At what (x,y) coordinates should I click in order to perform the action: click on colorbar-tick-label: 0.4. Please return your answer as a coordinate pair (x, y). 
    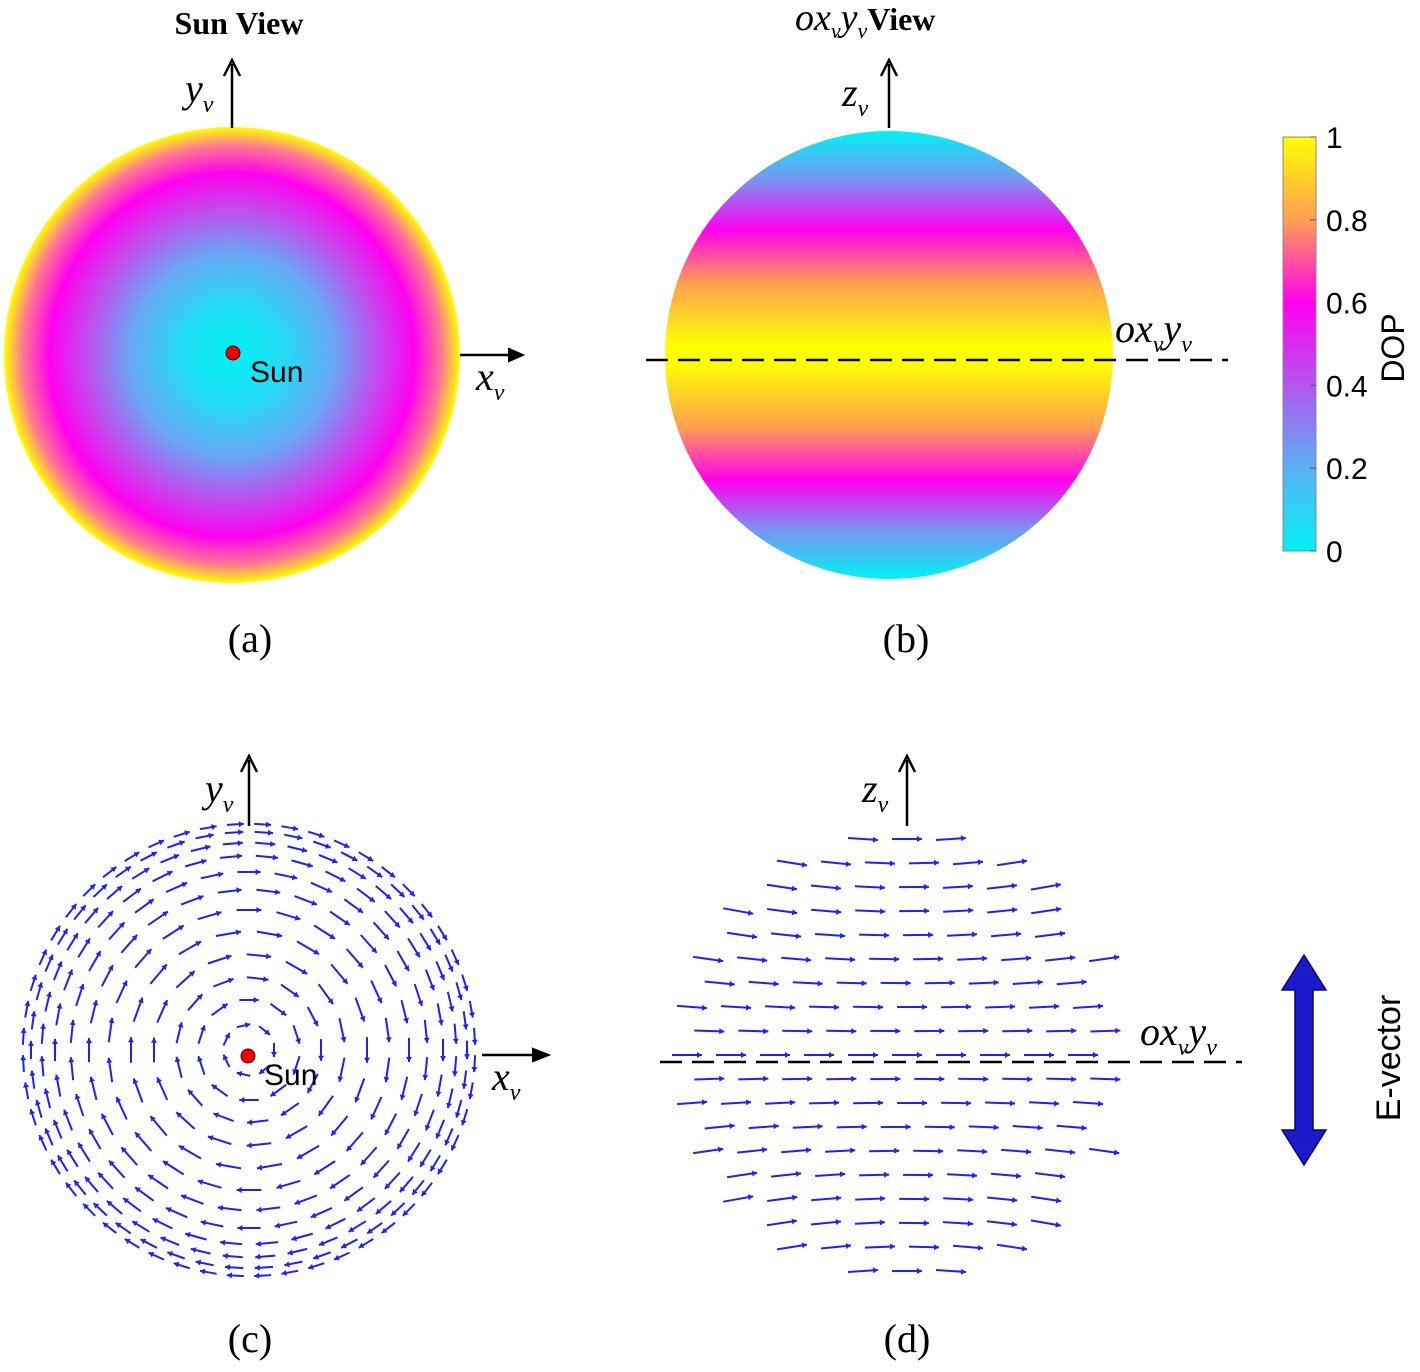
    Looking at the image, I should click on (1347, 386).